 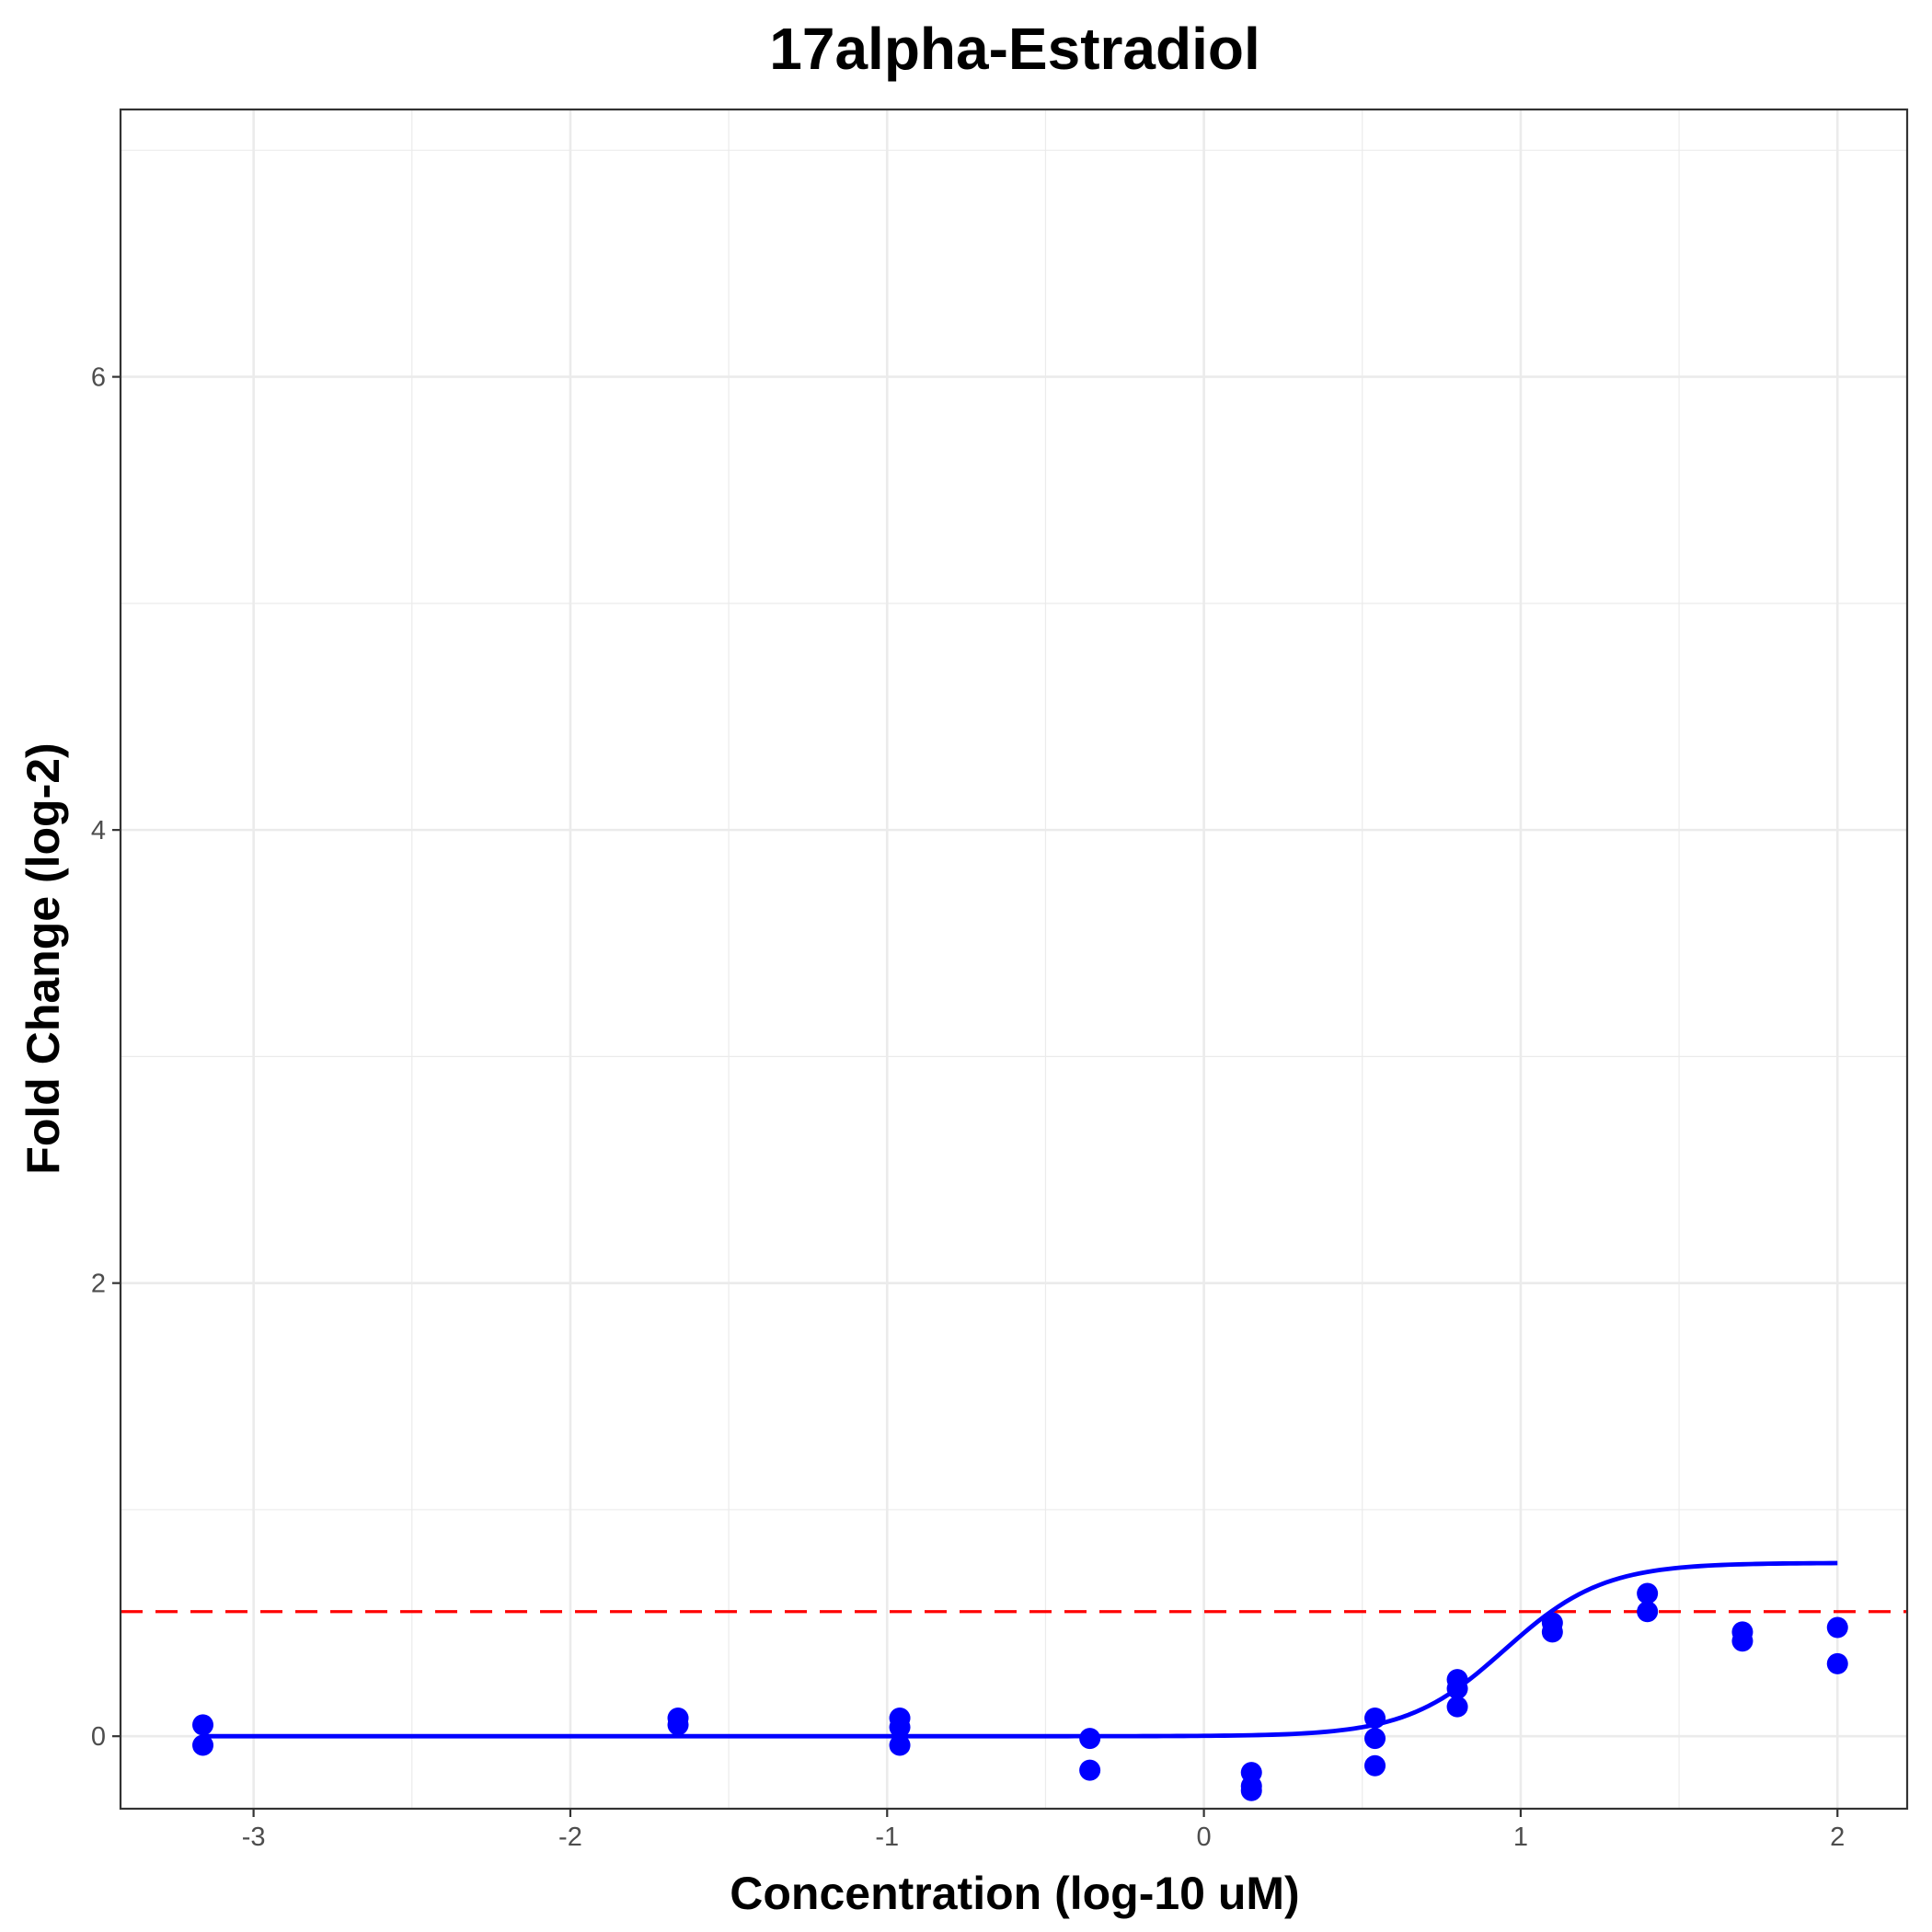 I want to click on y-axis: 0 2 4 6, so click(x=106, y=1057).